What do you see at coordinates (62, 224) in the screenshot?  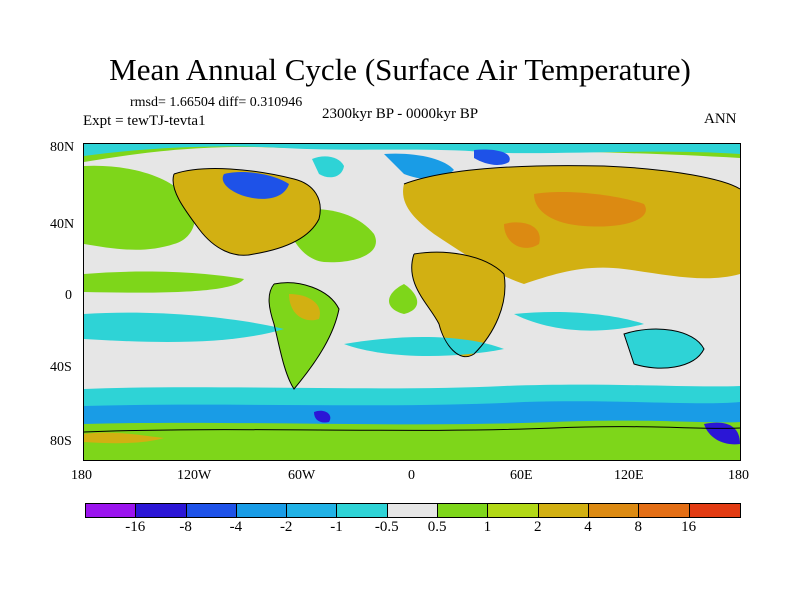 I see `lat-label: 40N` at bounding box center [62, 224].